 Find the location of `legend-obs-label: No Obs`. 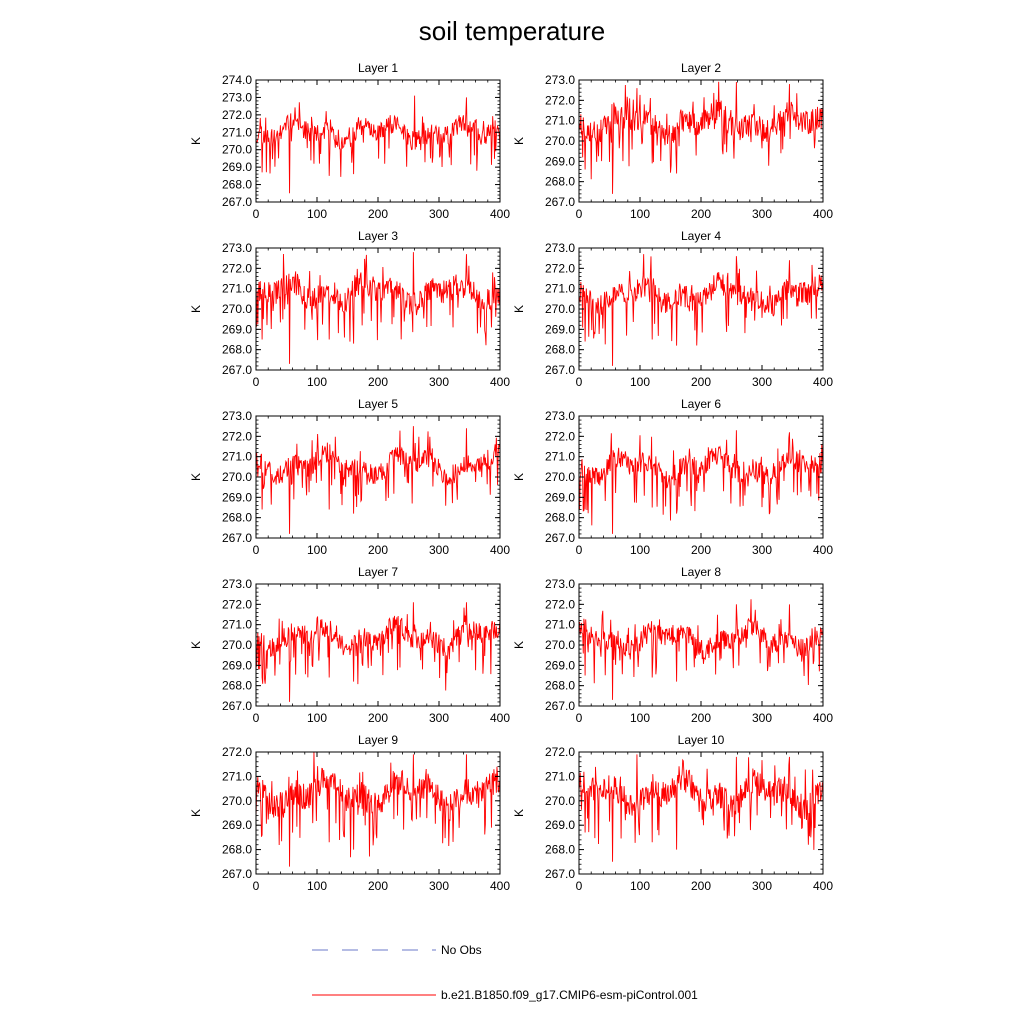

legend-obs-label: No Obs is located at coordinates (461, 950).